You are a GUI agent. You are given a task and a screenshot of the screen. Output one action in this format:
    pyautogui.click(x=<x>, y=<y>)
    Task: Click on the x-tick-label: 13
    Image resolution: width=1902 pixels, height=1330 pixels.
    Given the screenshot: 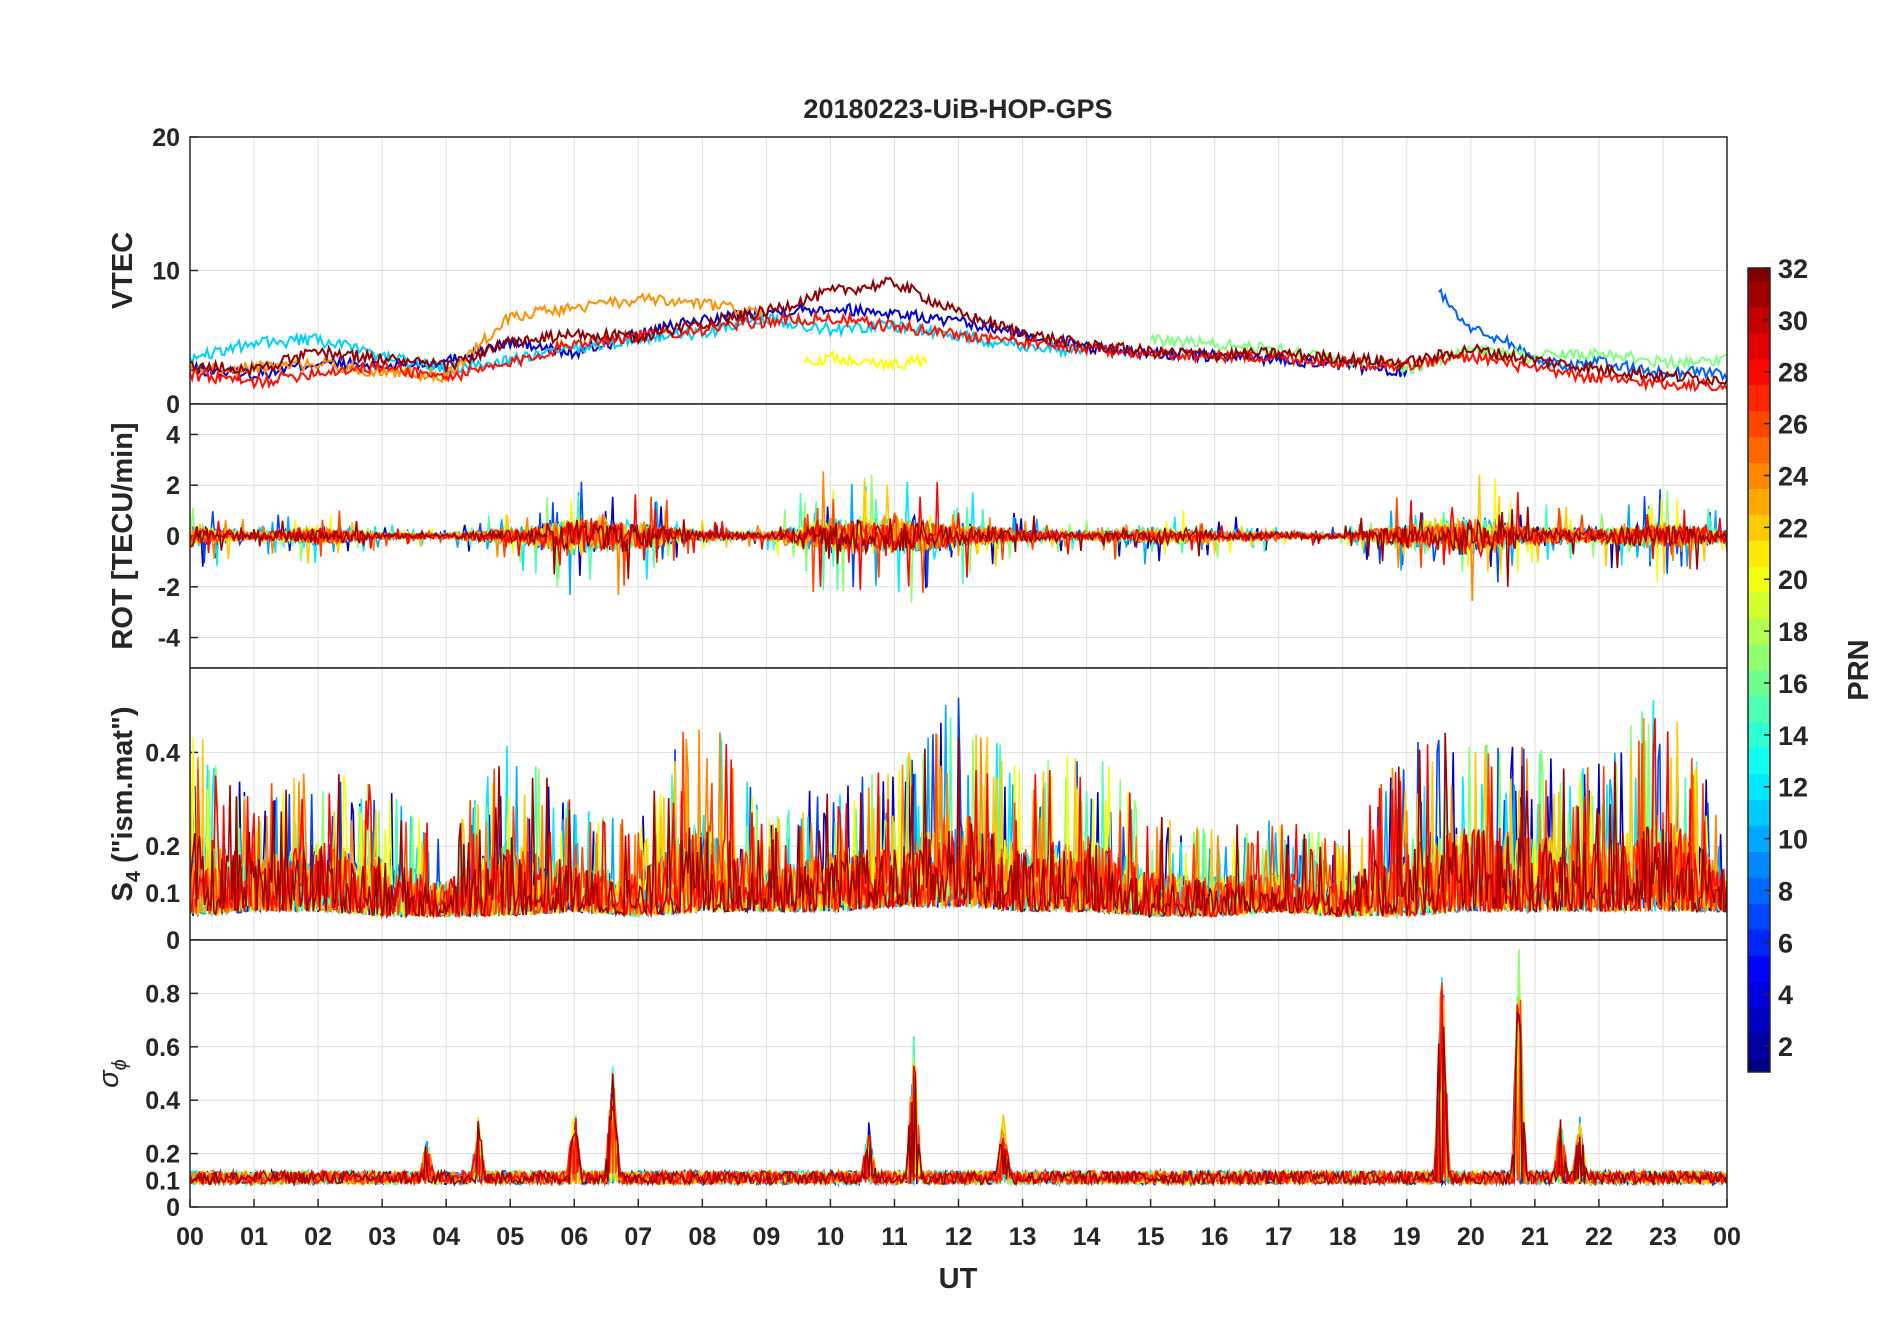 What is the action you would take?
    pyautogui.click(x=1023, y=1237)
    